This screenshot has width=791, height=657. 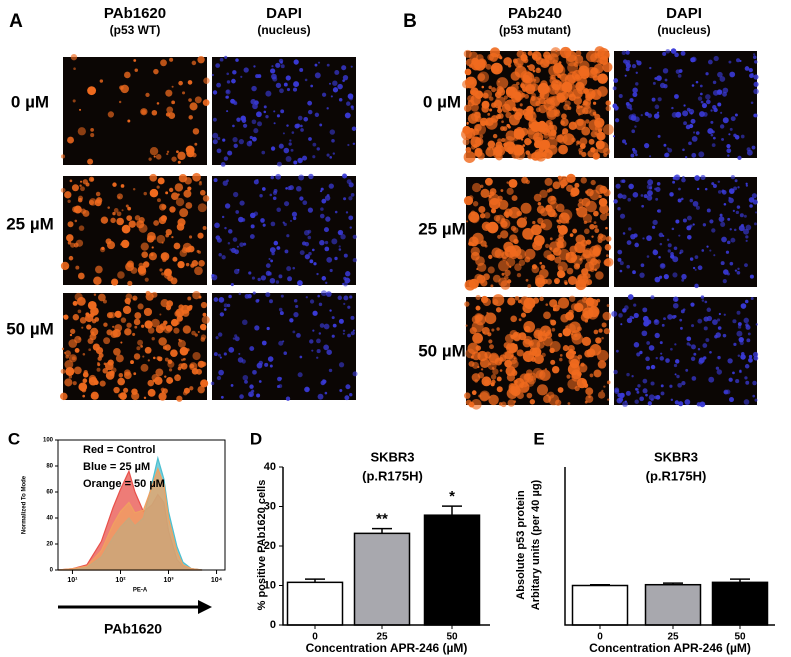 I want to click on micrograph-bg, so click(x=685, y=104).